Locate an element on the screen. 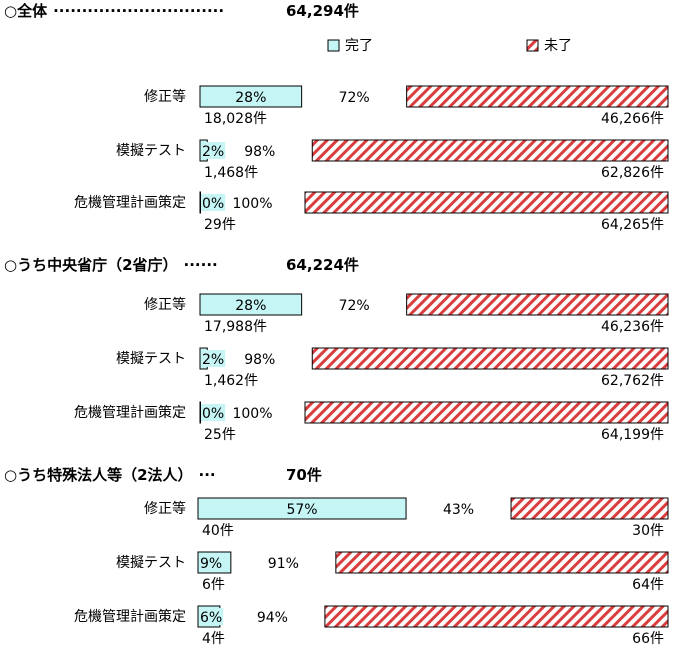 The height and width of the screenshot is (655, 680). bar-row: 修正等 28% 72% 18,028件 46,266件 is located at coordinates (406, 106).